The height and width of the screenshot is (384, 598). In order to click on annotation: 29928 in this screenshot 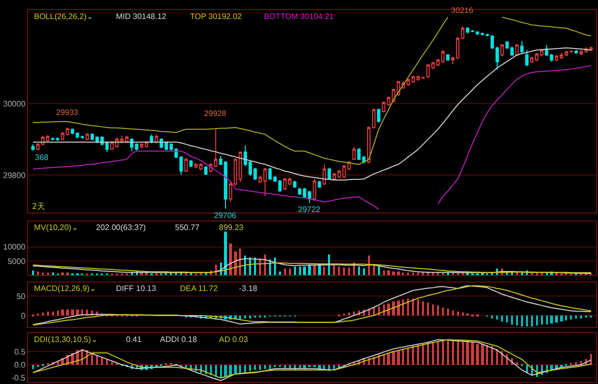, I will do `click(215, 113)`.